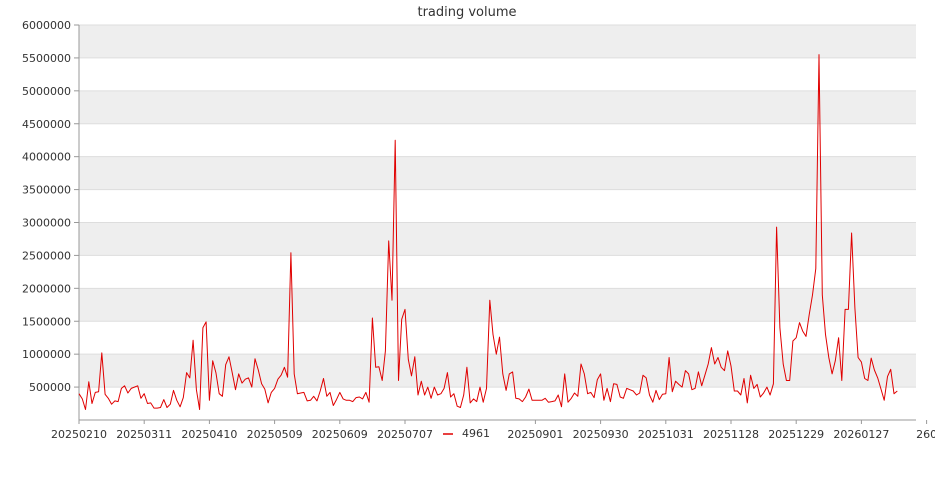 This screenshot has height=504, width=935. I want to click on y-tick-label: 2000000, so click(46, 288).